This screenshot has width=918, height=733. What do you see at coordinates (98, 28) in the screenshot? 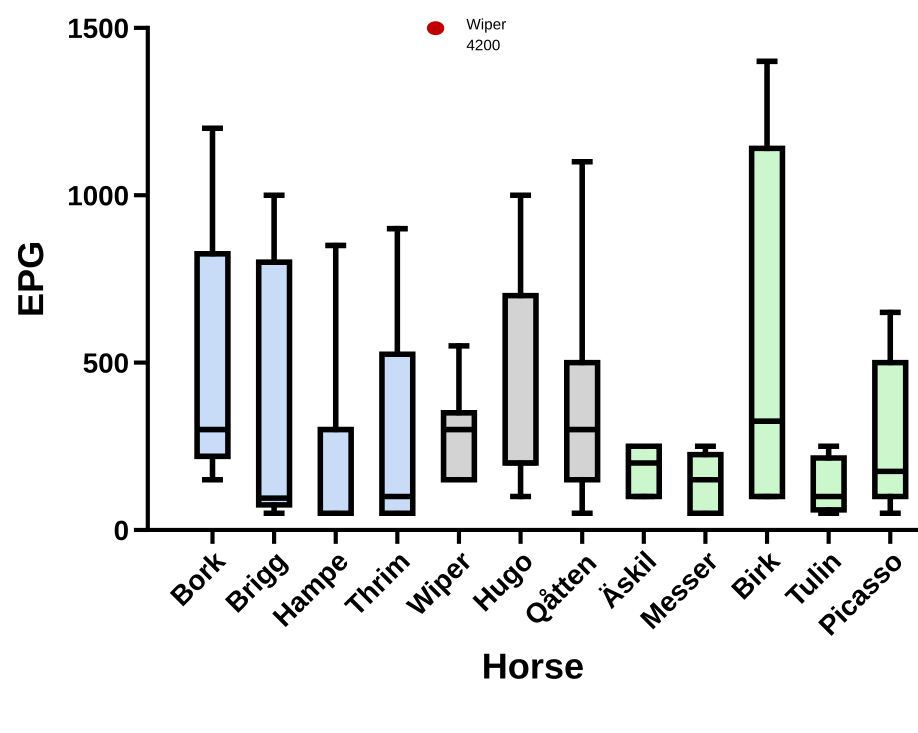
I see `y-tick-label: 1500` at bounding box center [98, 28].